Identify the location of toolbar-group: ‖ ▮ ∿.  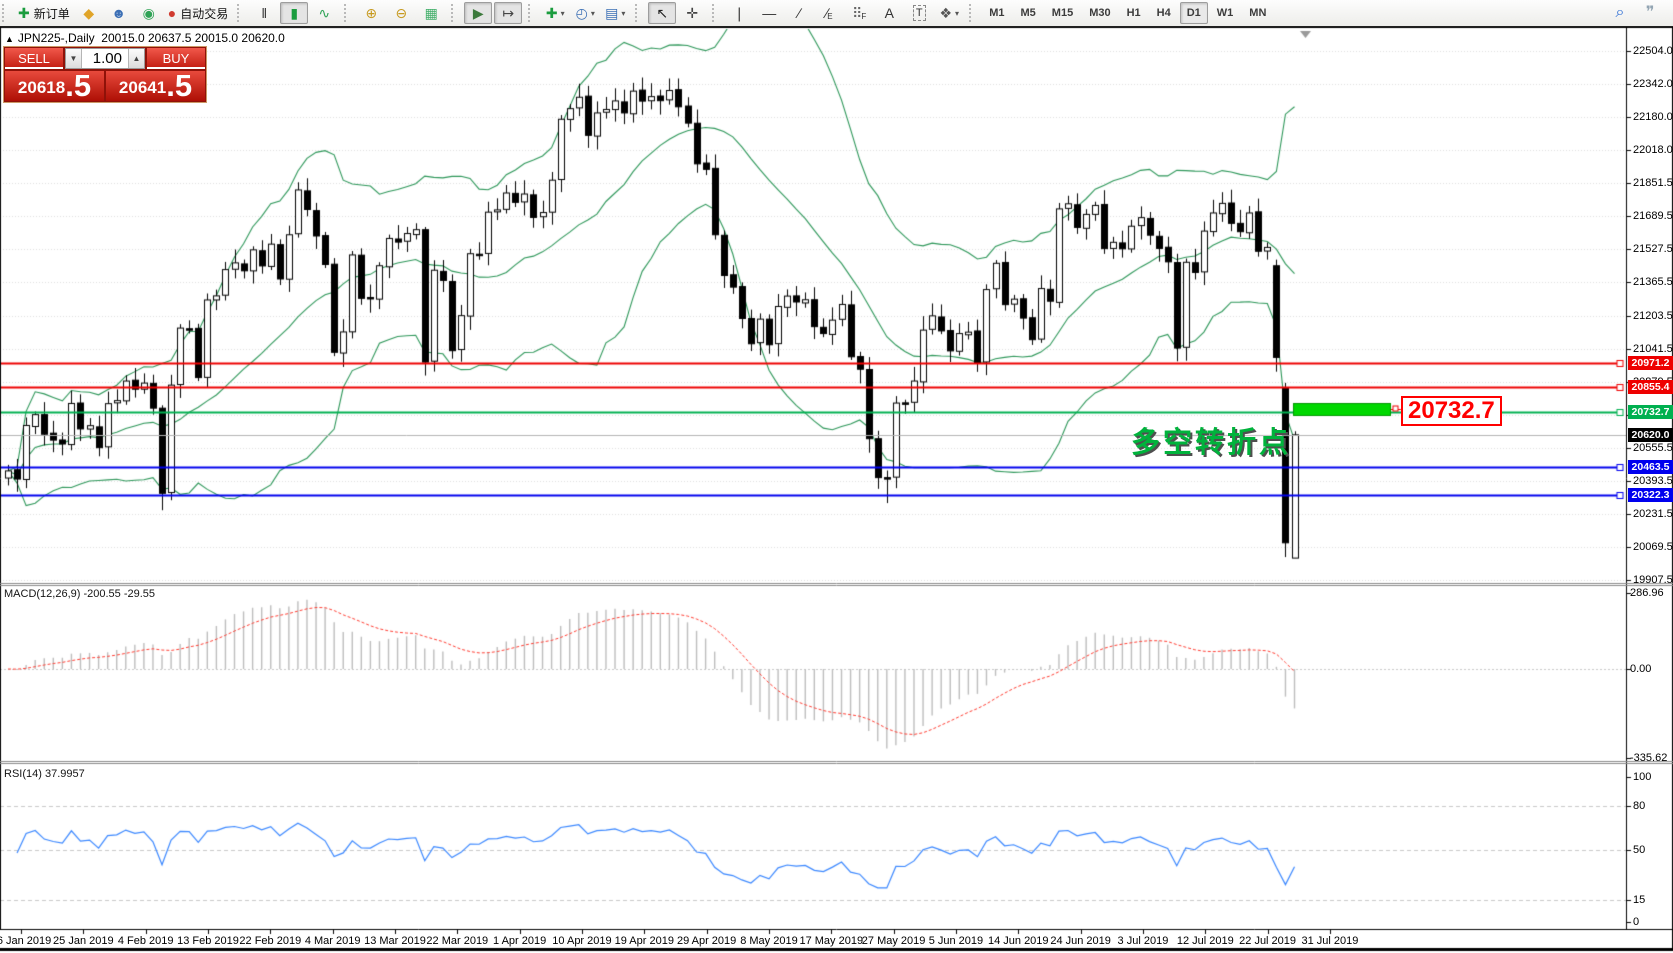
(294, 13).